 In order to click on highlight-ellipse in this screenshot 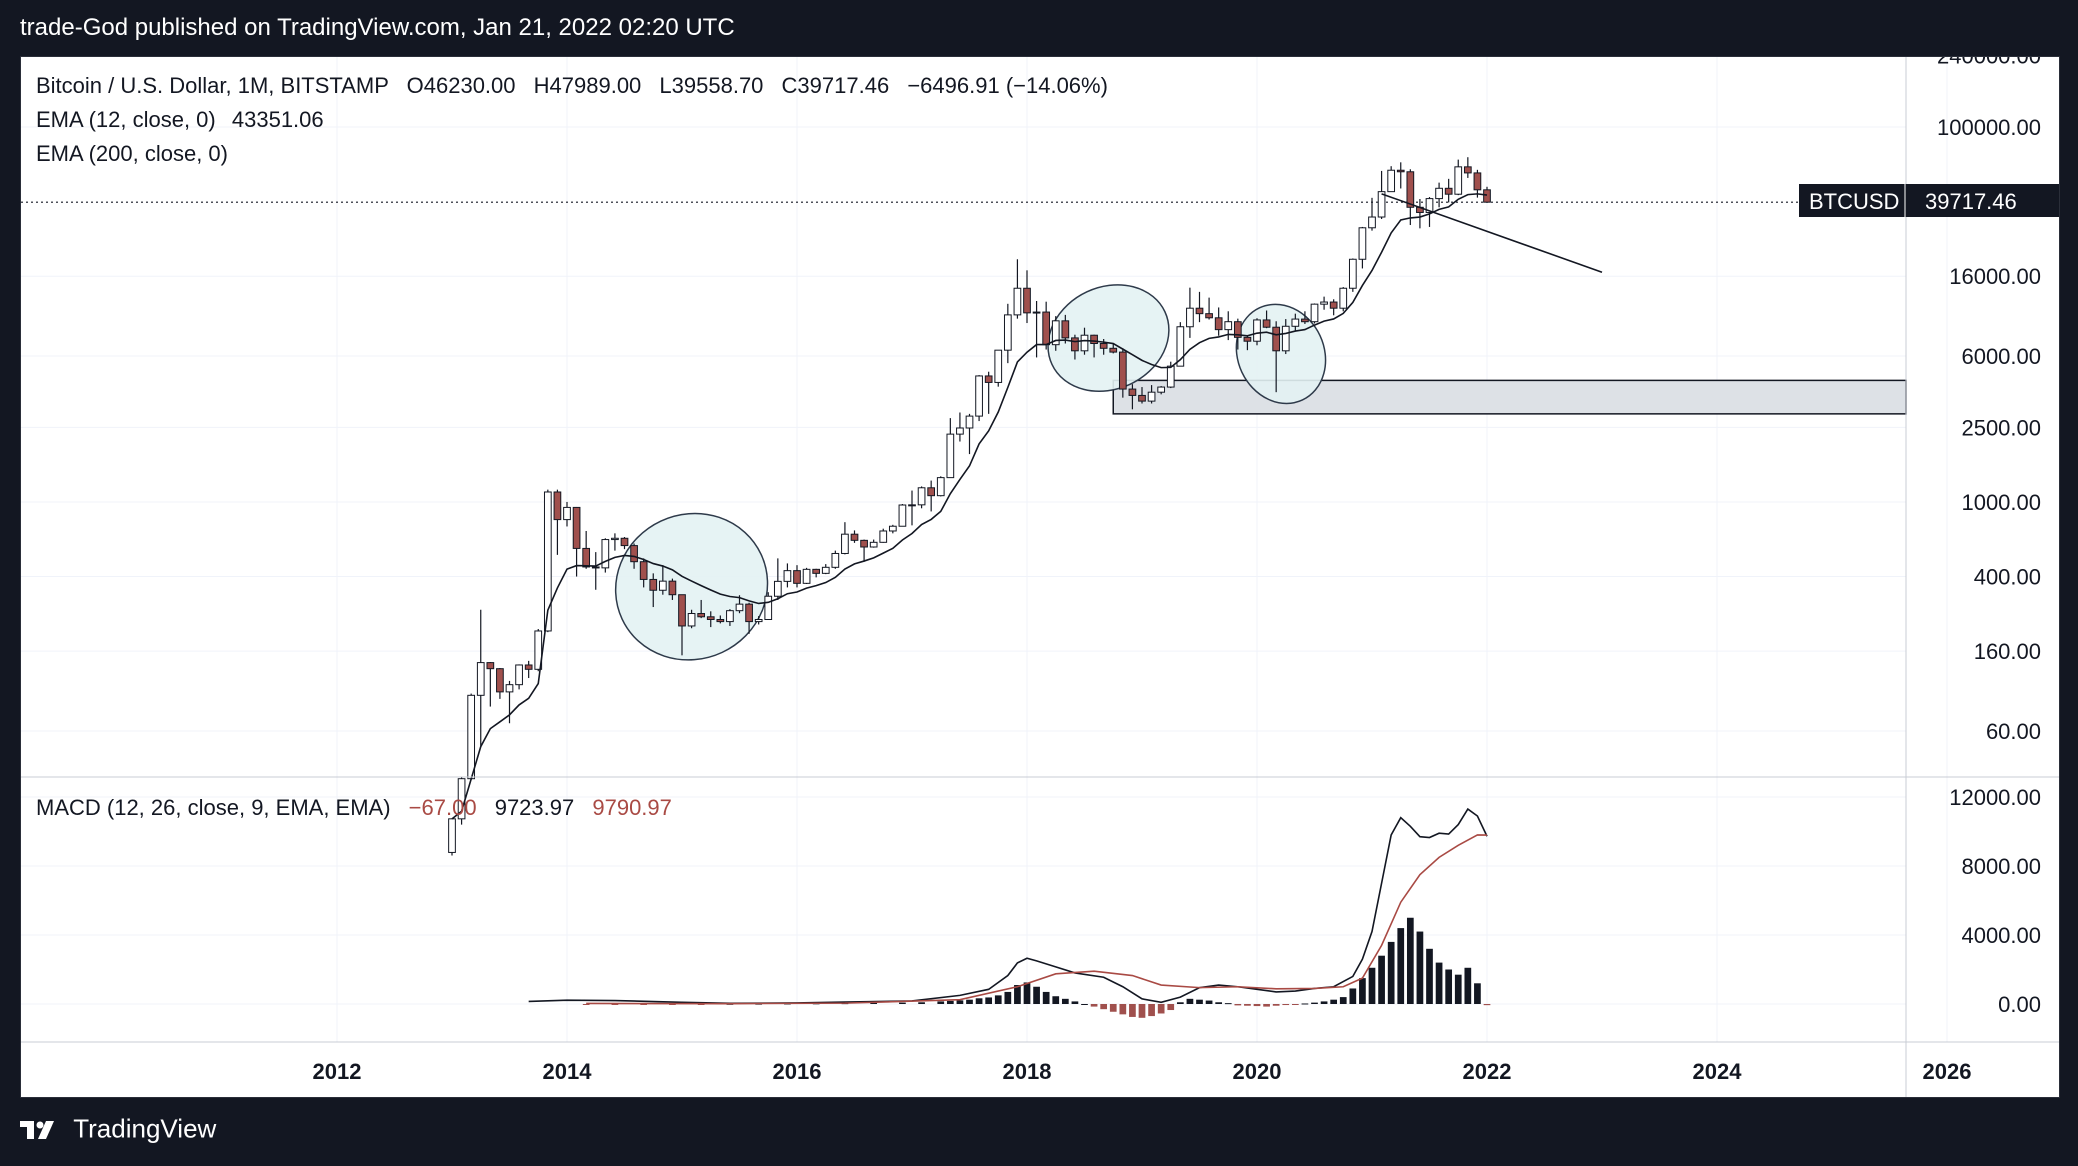, I will do `click(691, 586)`.